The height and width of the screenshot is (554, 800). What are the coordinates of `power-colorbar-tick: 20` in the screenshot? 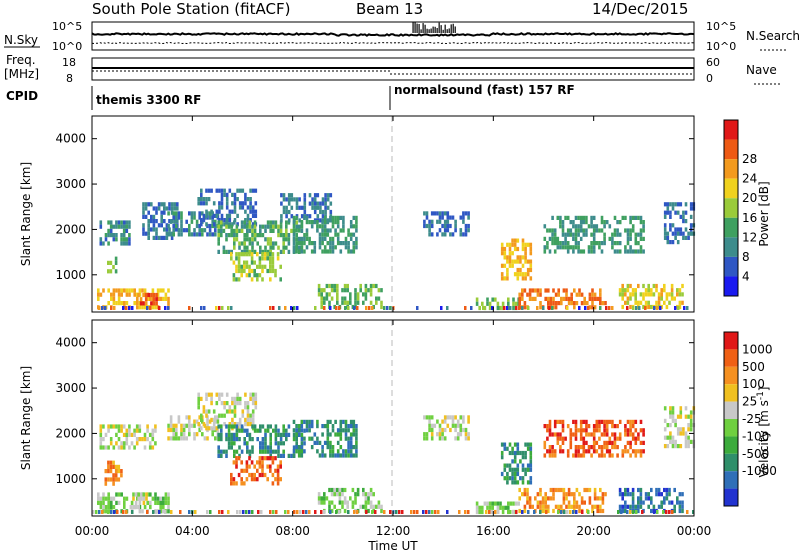 It's located at (749, 198).